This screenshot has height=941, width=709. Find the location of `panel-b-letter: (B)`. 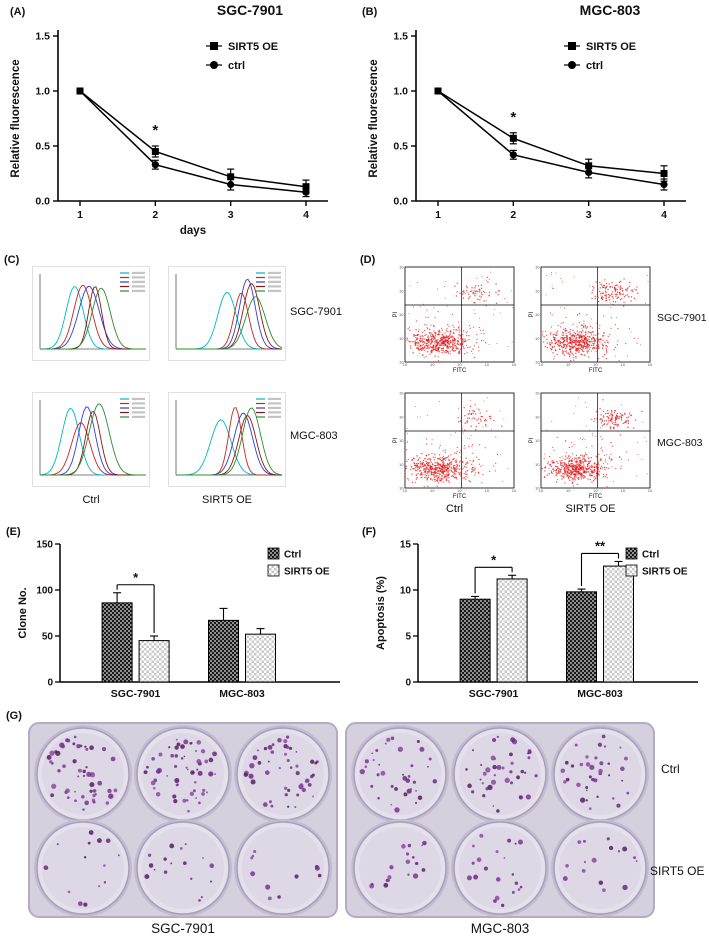

panel-b-letter: (B) is located at coordinates (370, 12).